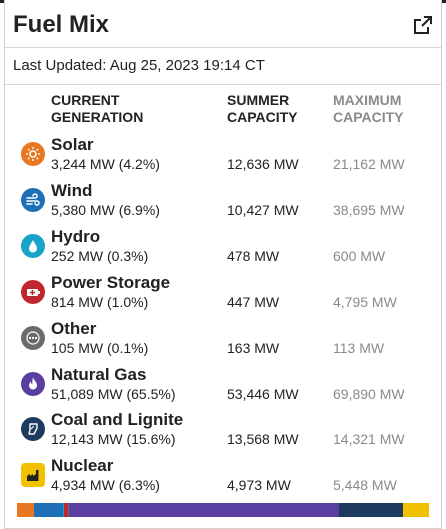 This screenshot has height=529, width=446. What do you see at coordinates (369, 394) in the screenshot?
I see `maximum-capacity: 69,890 MW` at bounding box center [369, 394].